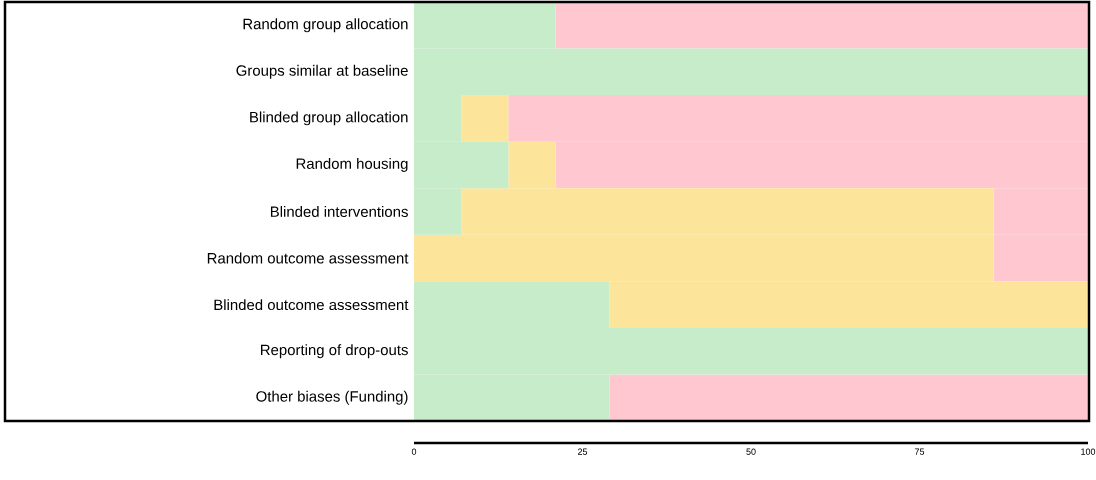 Image resolution: width=1096 pixels, height=480 pixels. What do you see at coordinates (1088, 451) in the screenshot?
I see `x-tick-label: 100` at bounding box center [1088, 451].